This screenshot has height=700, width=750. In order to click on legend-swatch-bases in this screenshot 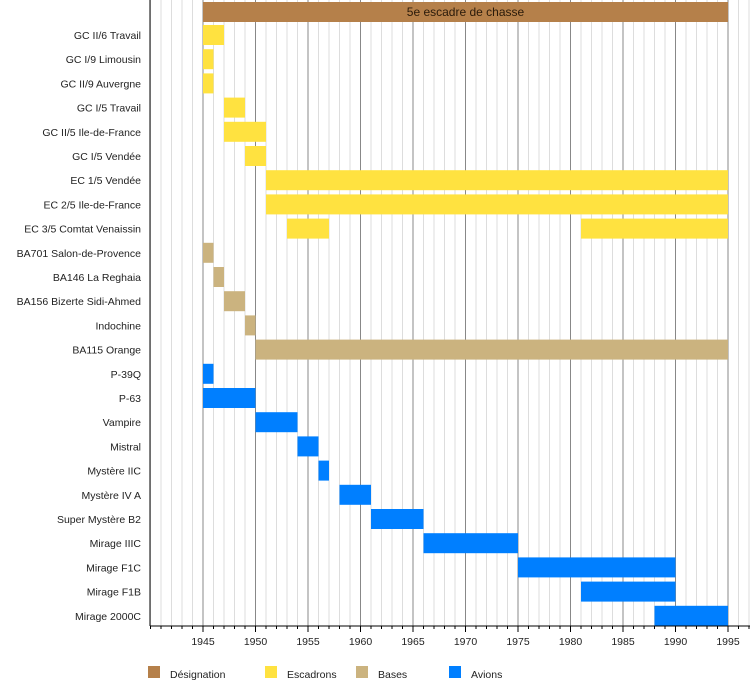, I will do `click(362, 672)`.